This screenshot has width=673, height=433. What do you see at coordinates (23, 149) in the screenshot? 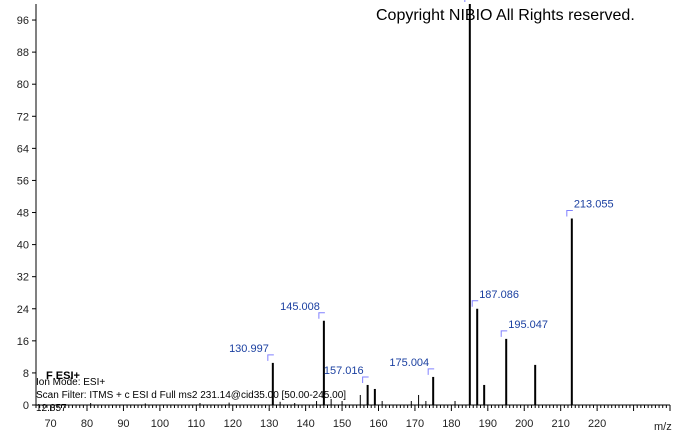
I see `y-tick-label: 64` at bounding box center [23, 149].